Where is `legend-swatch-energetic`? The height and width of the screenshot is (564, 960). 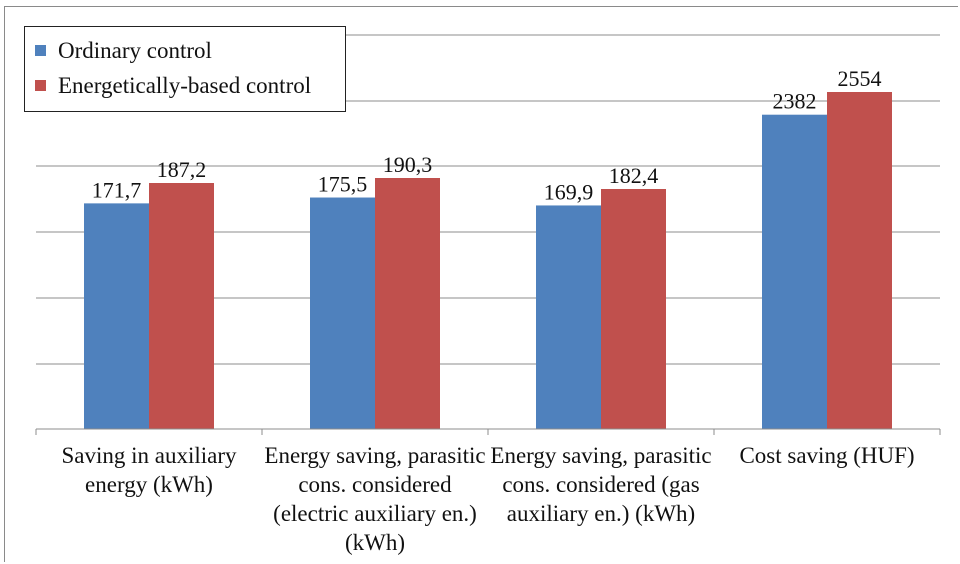
legend-swatch-energetic is located at coordinates (40, 85).